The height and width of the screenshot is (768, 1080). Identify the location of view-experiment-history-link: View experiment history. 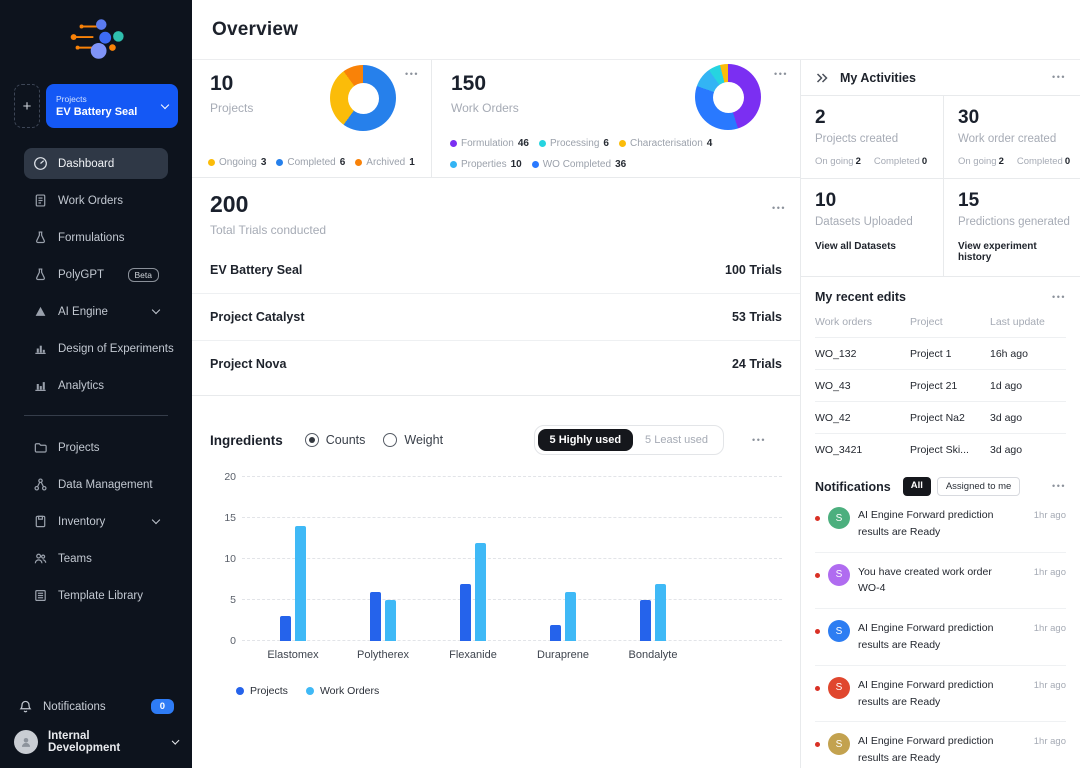
(997, 252).